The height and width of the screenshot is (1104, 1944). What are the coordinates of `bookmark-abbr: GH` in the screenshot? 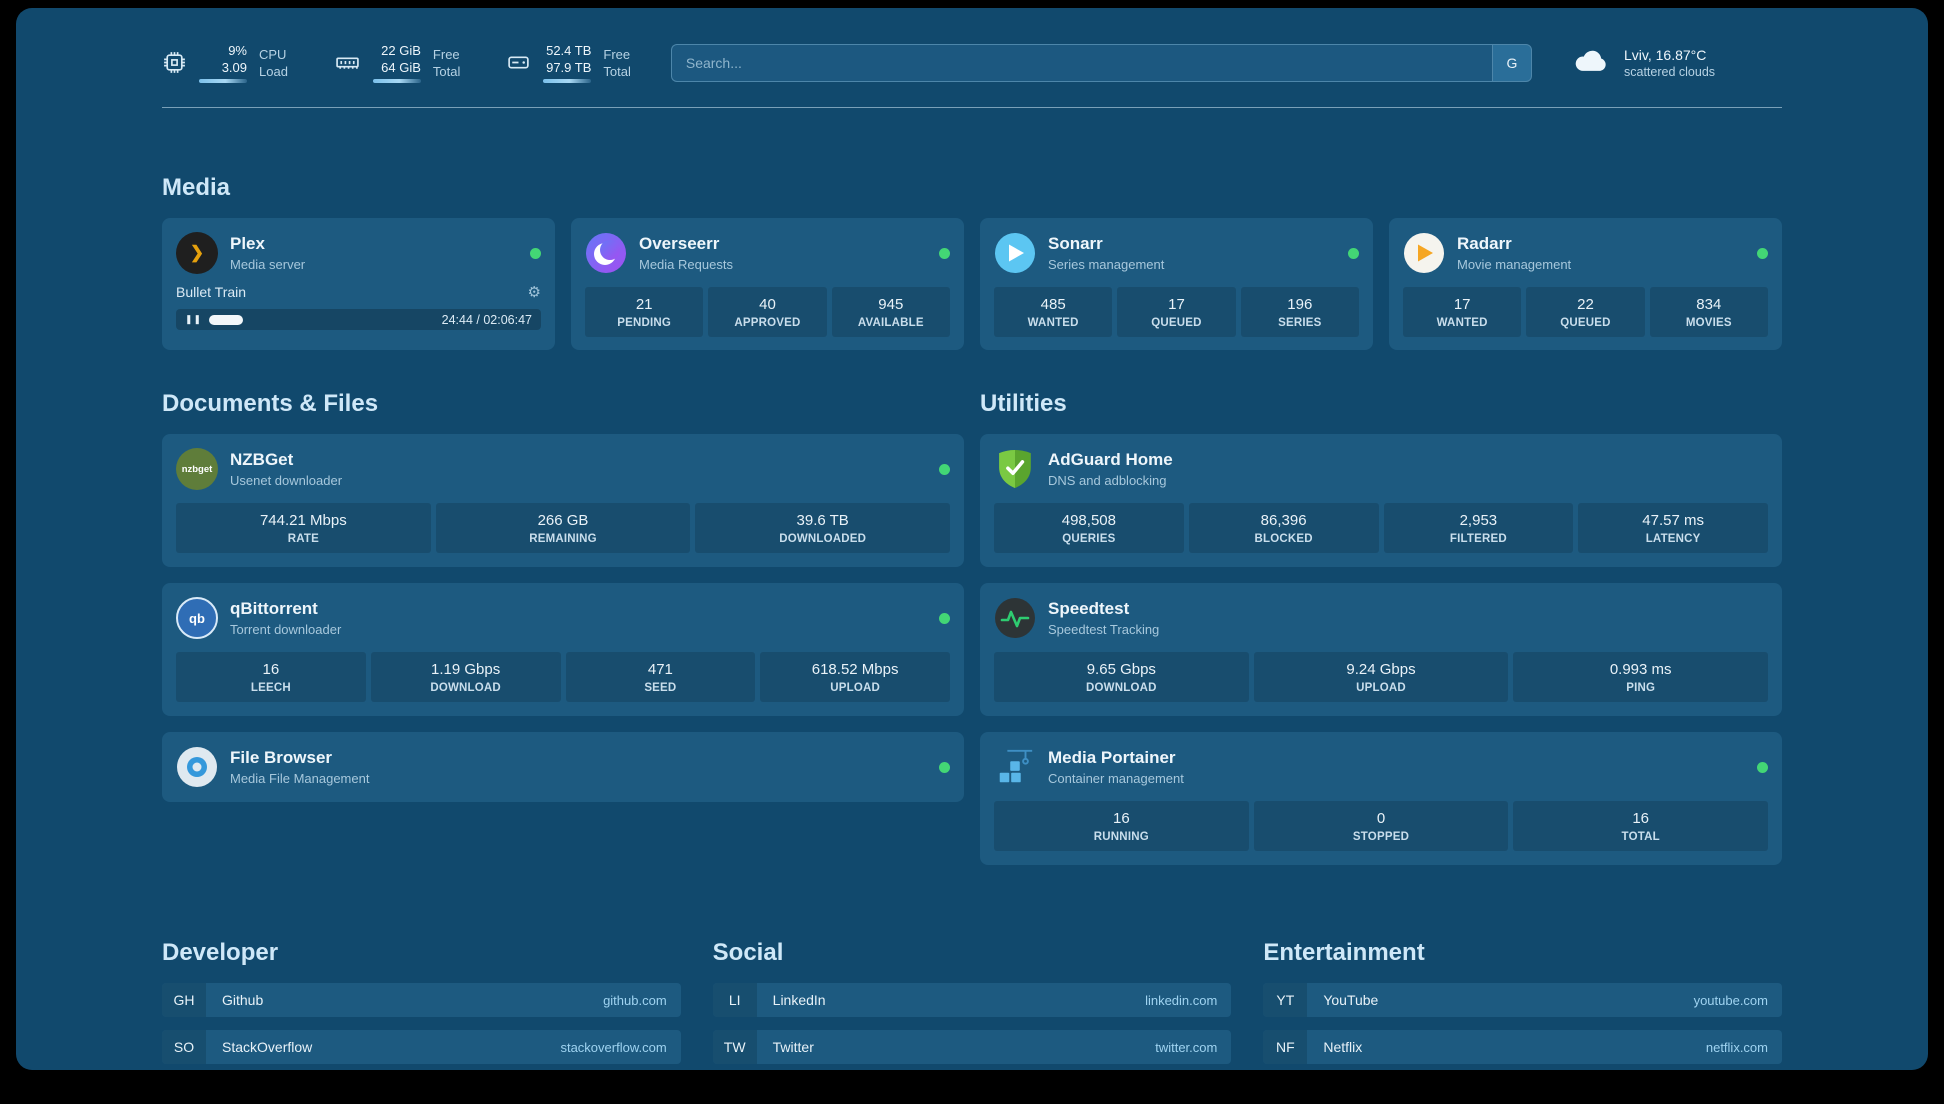 It's located at (184, 1000).